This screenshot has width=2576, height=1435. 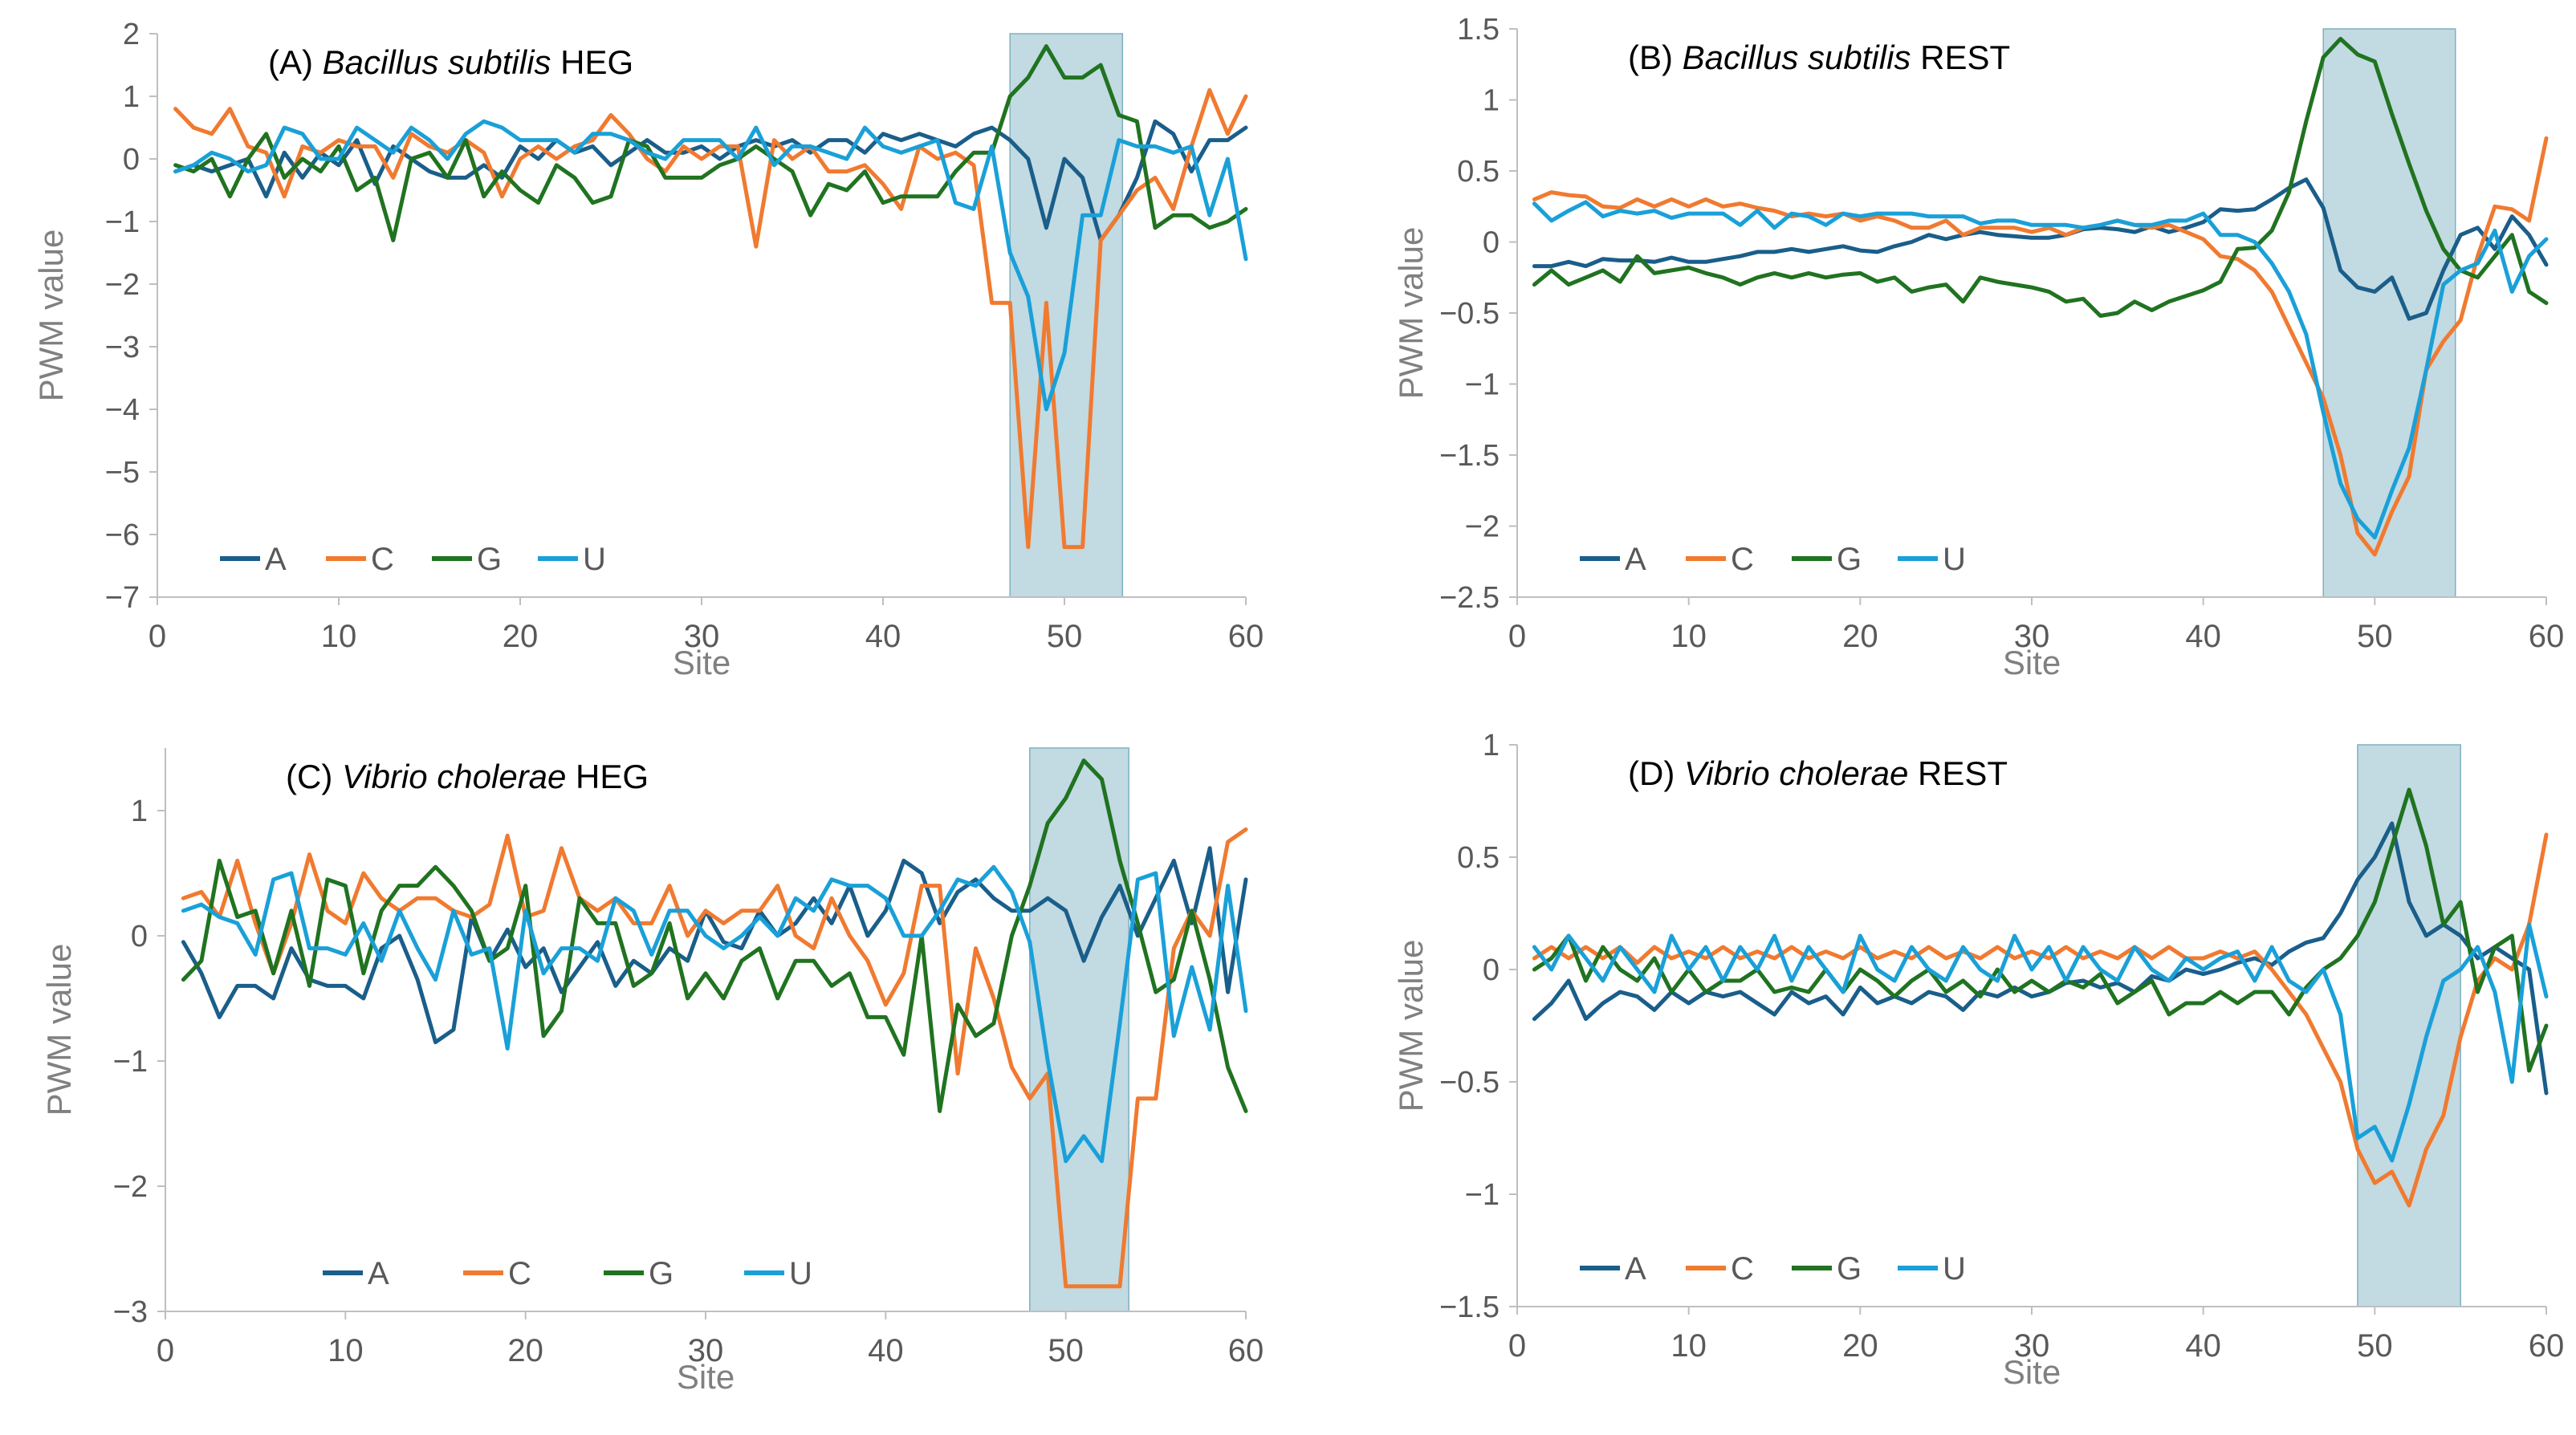 I want to click on y-tick-label: −2.5, so click(x=1469, y=598).